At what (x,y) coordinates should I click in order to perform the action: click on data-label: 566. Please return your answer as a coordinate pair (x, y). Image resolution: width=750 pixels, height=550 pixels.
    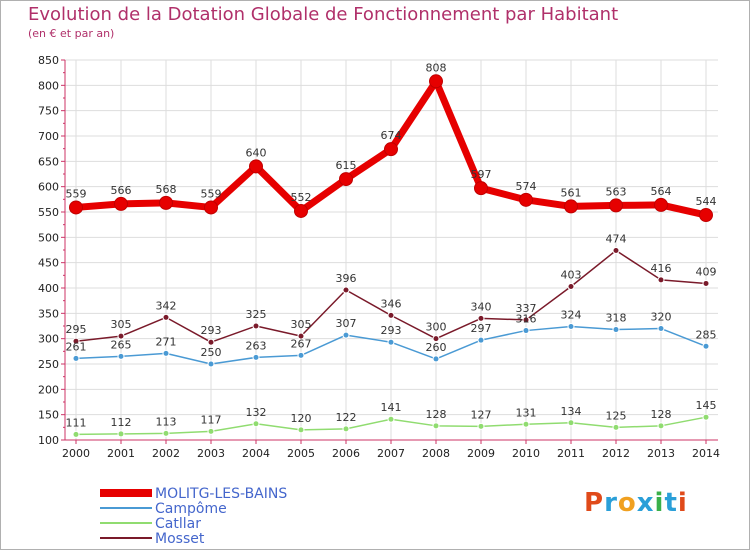
    Looking at the image, I should click on (121, 190).